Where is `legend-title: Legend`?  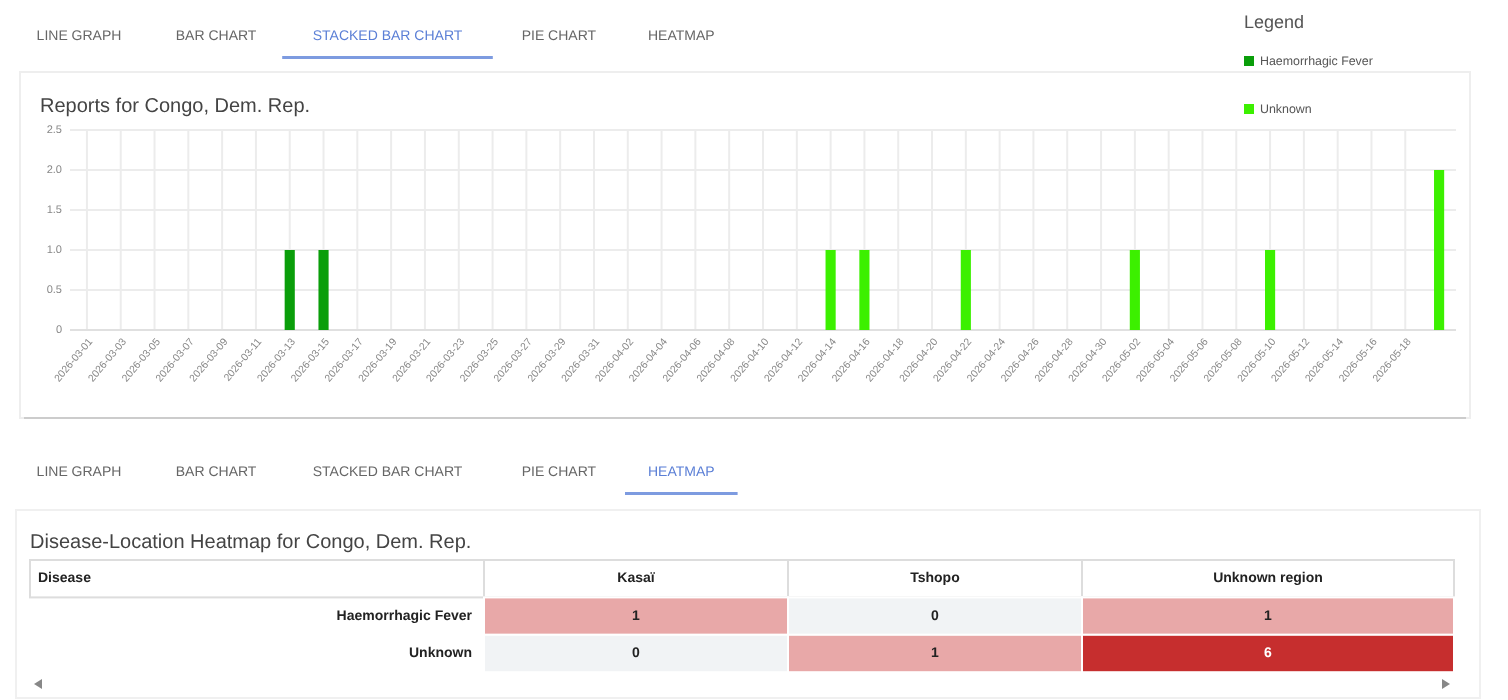
legend-title: Legend is located at coordinates (1274, 22).